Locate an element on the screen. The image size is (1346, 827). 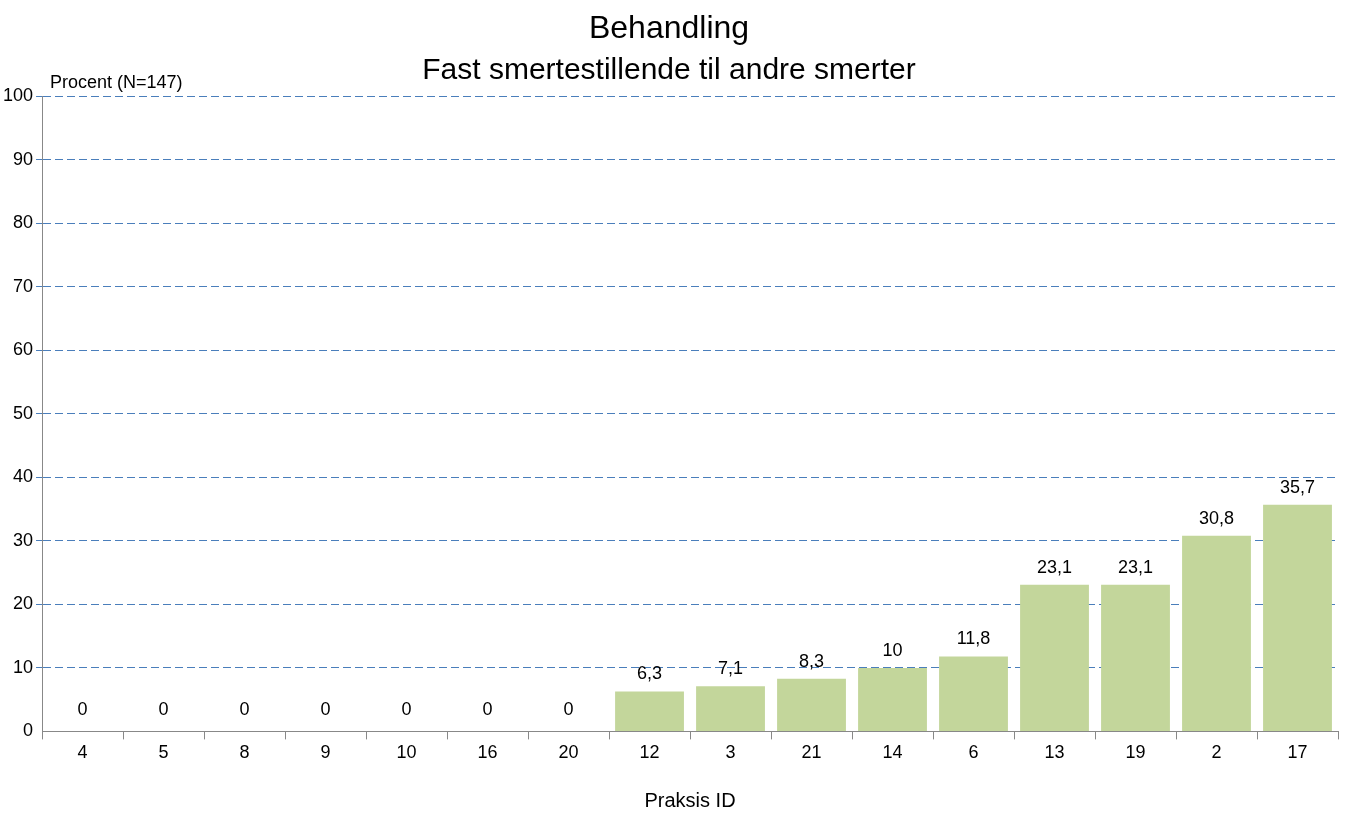
x-tick-label: 16 is located at coordinates (487, 752).